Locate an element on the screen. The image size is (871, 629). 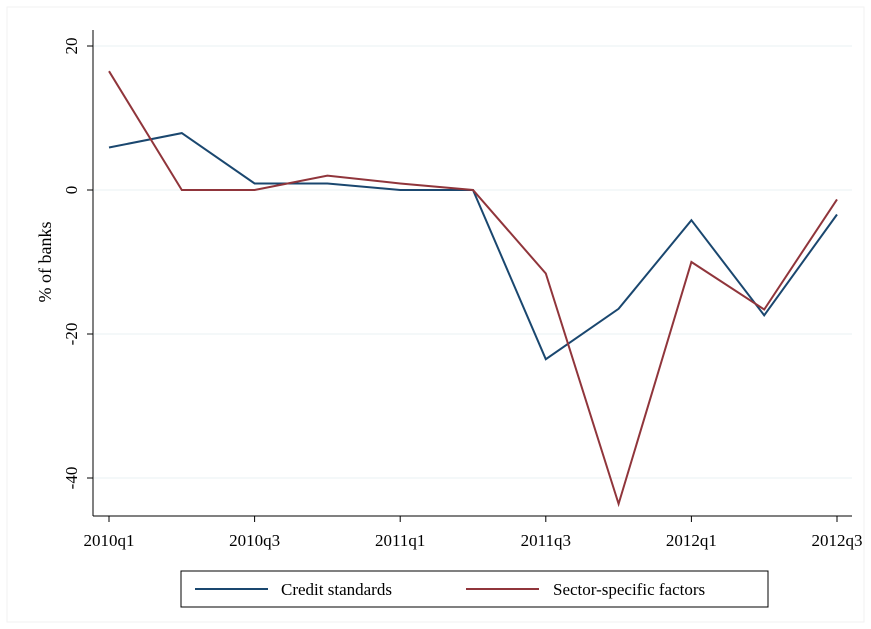
y-tick-label: 20 is located at coordinates (71, 46).